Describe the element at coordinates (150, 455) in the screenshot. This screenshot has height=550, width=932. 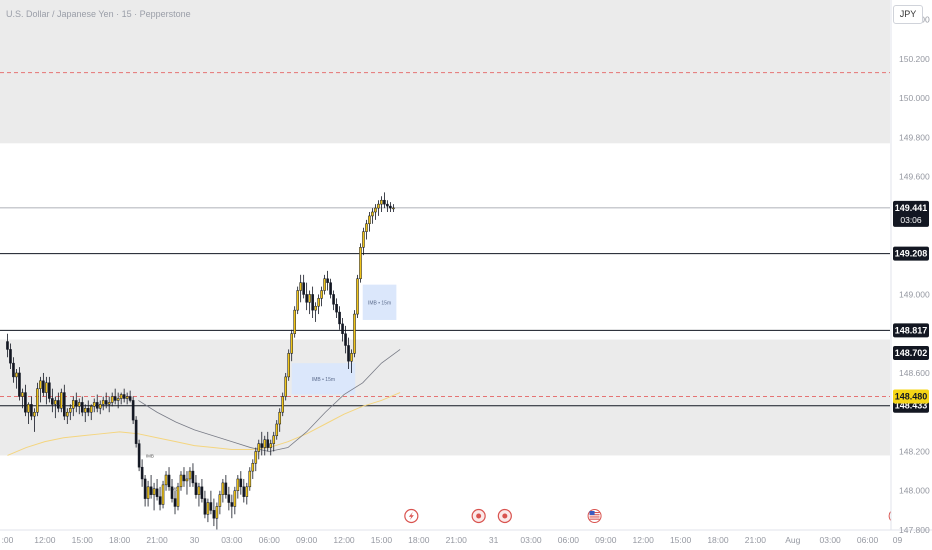
I see `small-imb-label-0: IMB` at that location.